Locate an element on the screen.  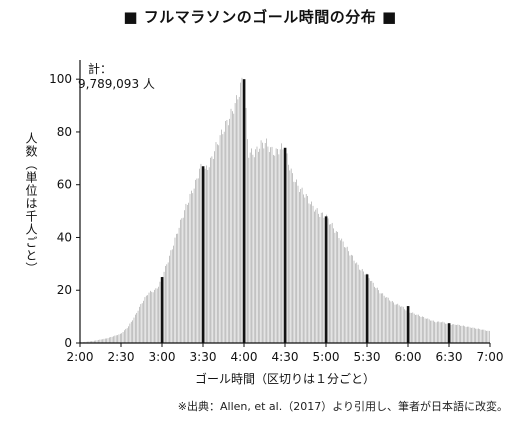
x-tick-label: 4:30 is located at coordinates (285, 357).